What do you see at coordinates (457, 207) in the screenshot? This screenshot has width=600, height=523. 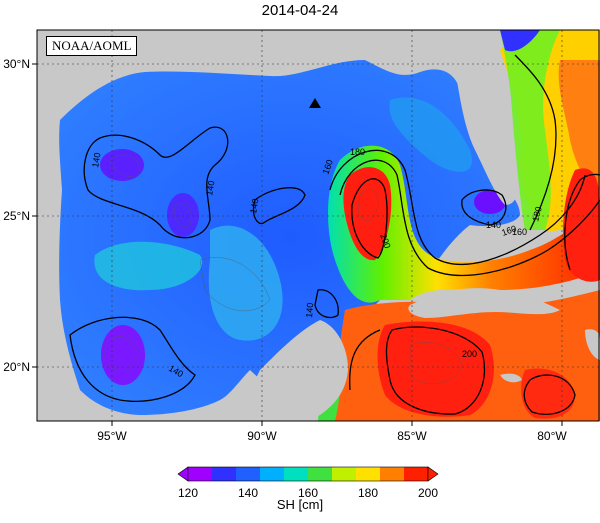 I see `contour-160-loop` at bounding box center [457, 207].